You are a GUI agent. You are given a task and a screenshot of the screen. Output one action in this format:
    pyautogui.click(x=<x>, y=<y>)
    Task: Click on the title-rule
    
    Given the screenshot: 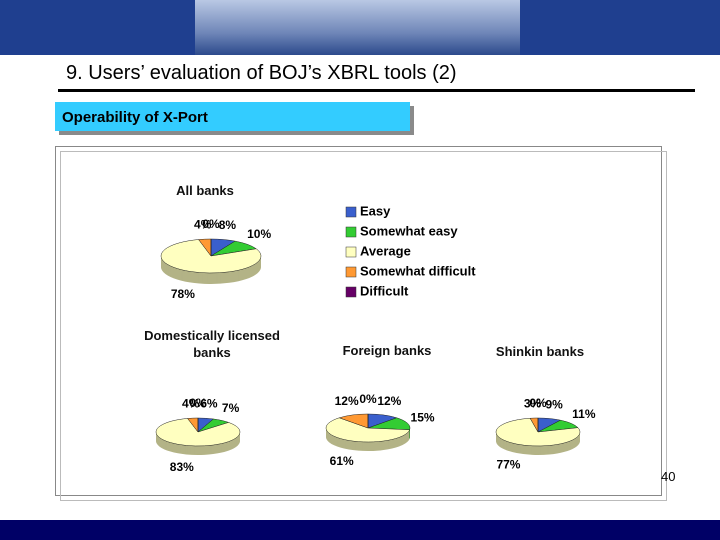 What is the action you would take?
    pyautogui.click(x=376, y=90)
    